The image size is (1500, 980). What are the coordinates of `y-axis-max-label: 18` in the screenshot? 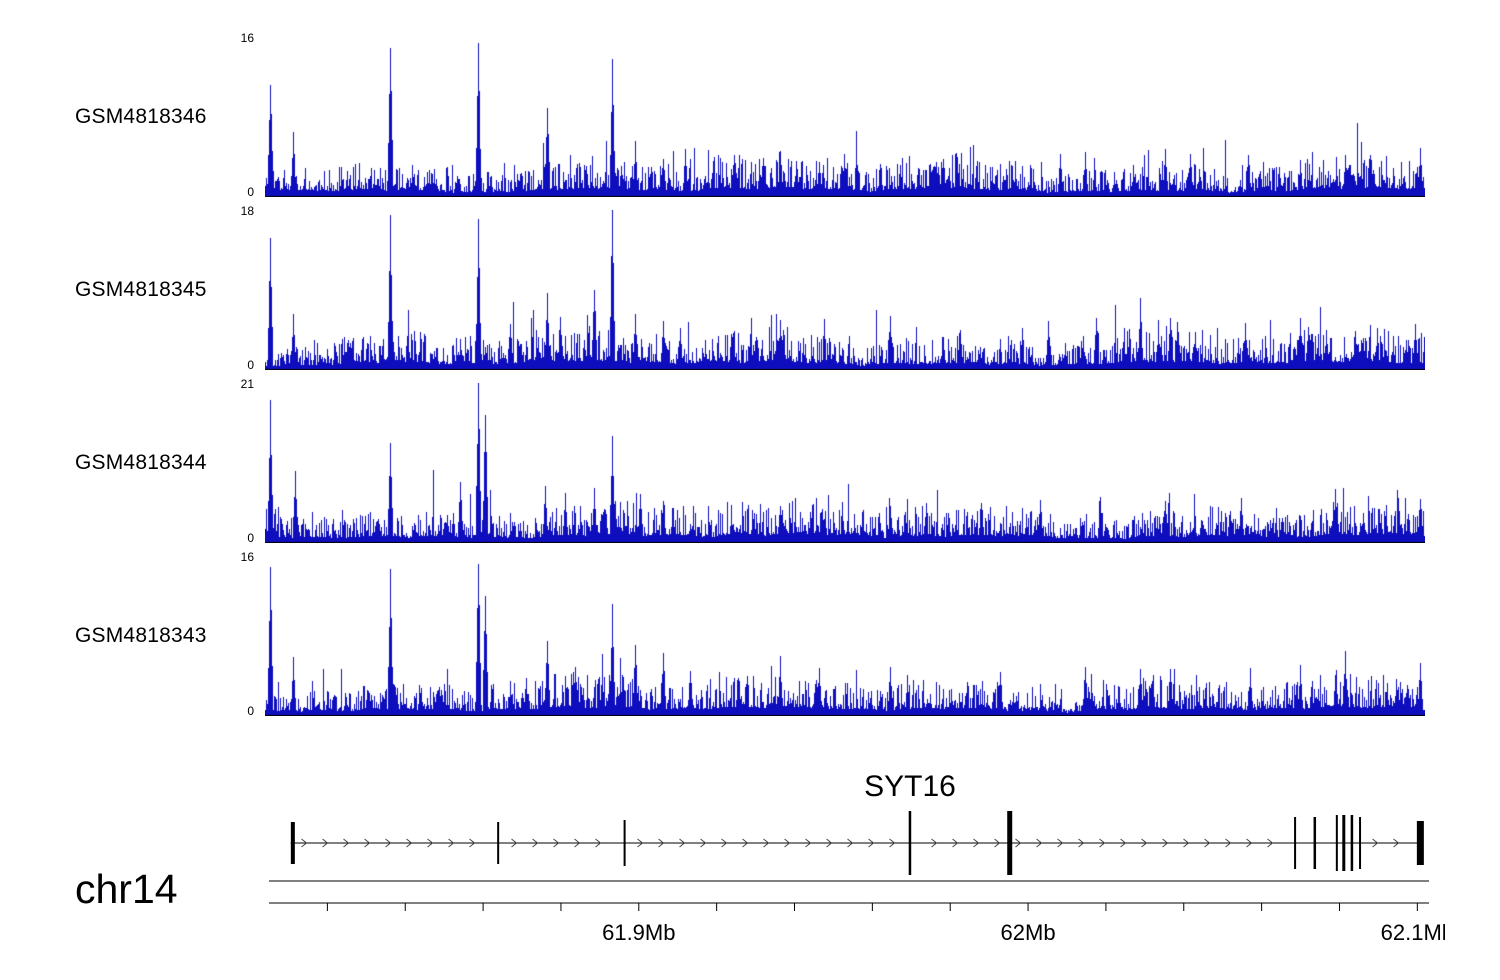 It's located at (247, 211).